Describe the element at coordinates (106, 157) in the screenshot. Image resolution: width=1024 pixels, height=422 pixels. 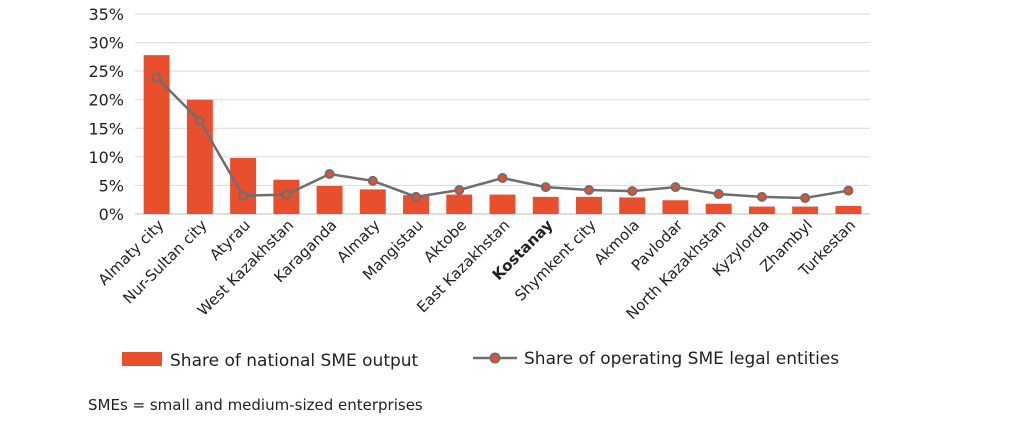
I see `y-tick-label: 10%` at that location.